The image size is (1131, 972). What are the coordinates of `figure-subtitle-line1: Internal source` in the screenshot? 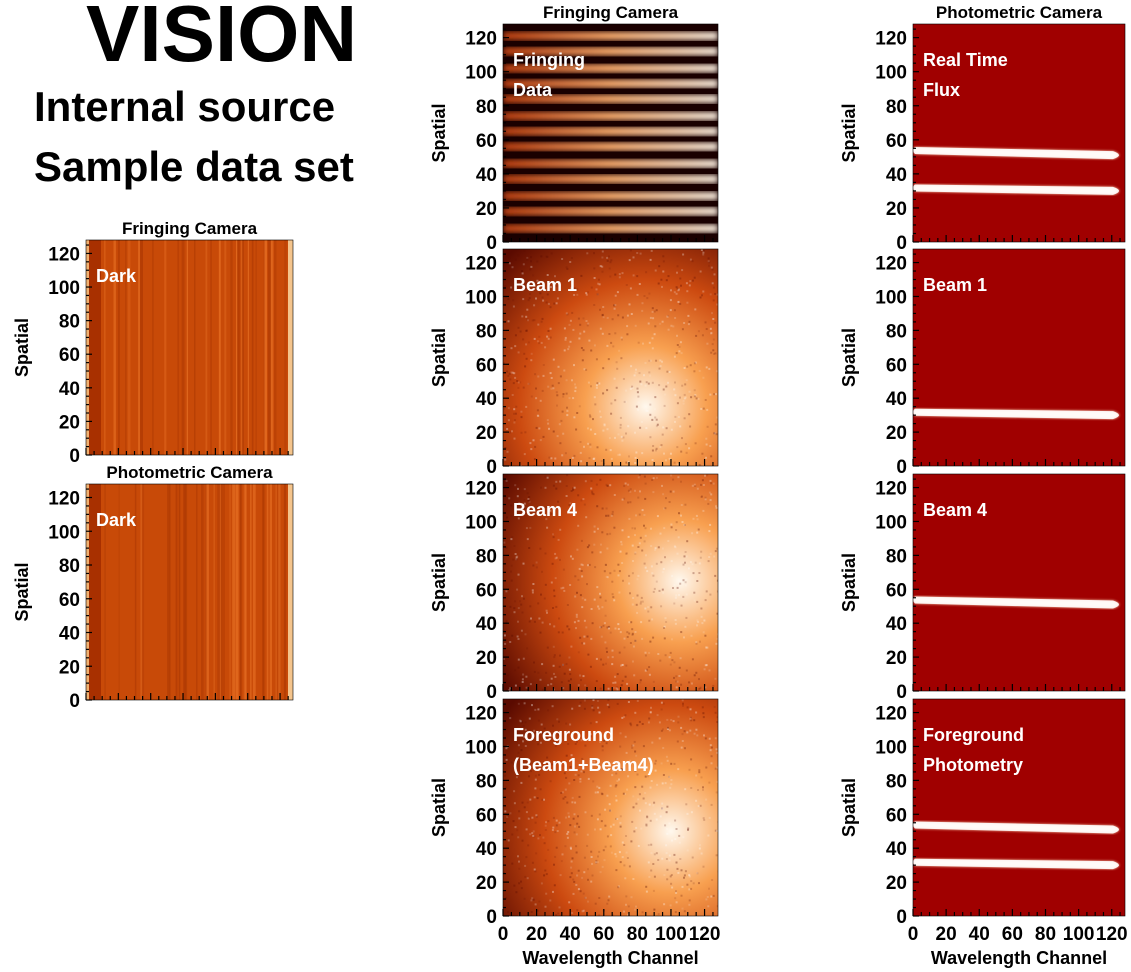 It's located at (185, 106).